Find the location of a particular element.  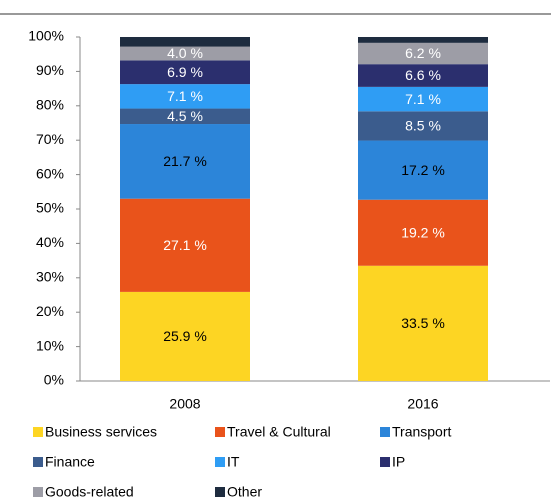

y-tick-label: 10% is located at coordinates (50, 345).